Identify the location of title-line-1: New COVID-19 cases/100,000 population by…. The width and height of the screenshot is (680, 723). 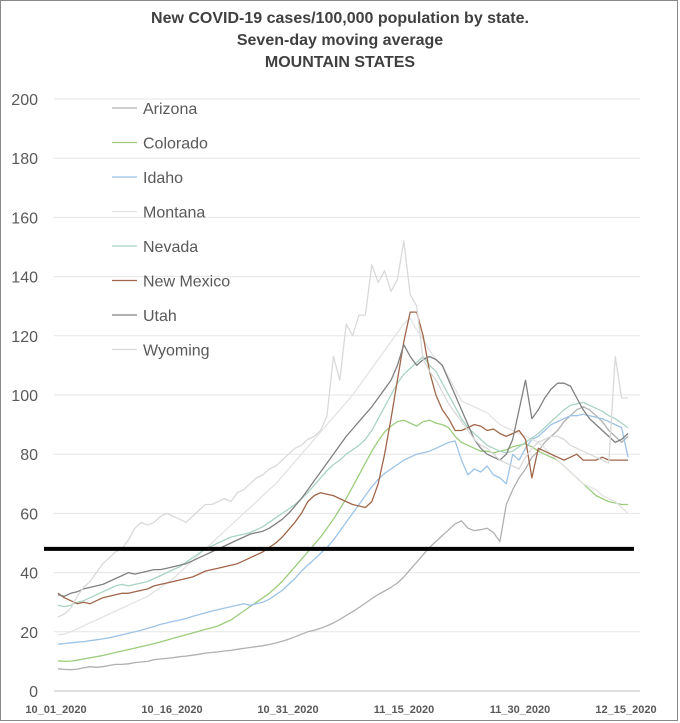
(340, 18).